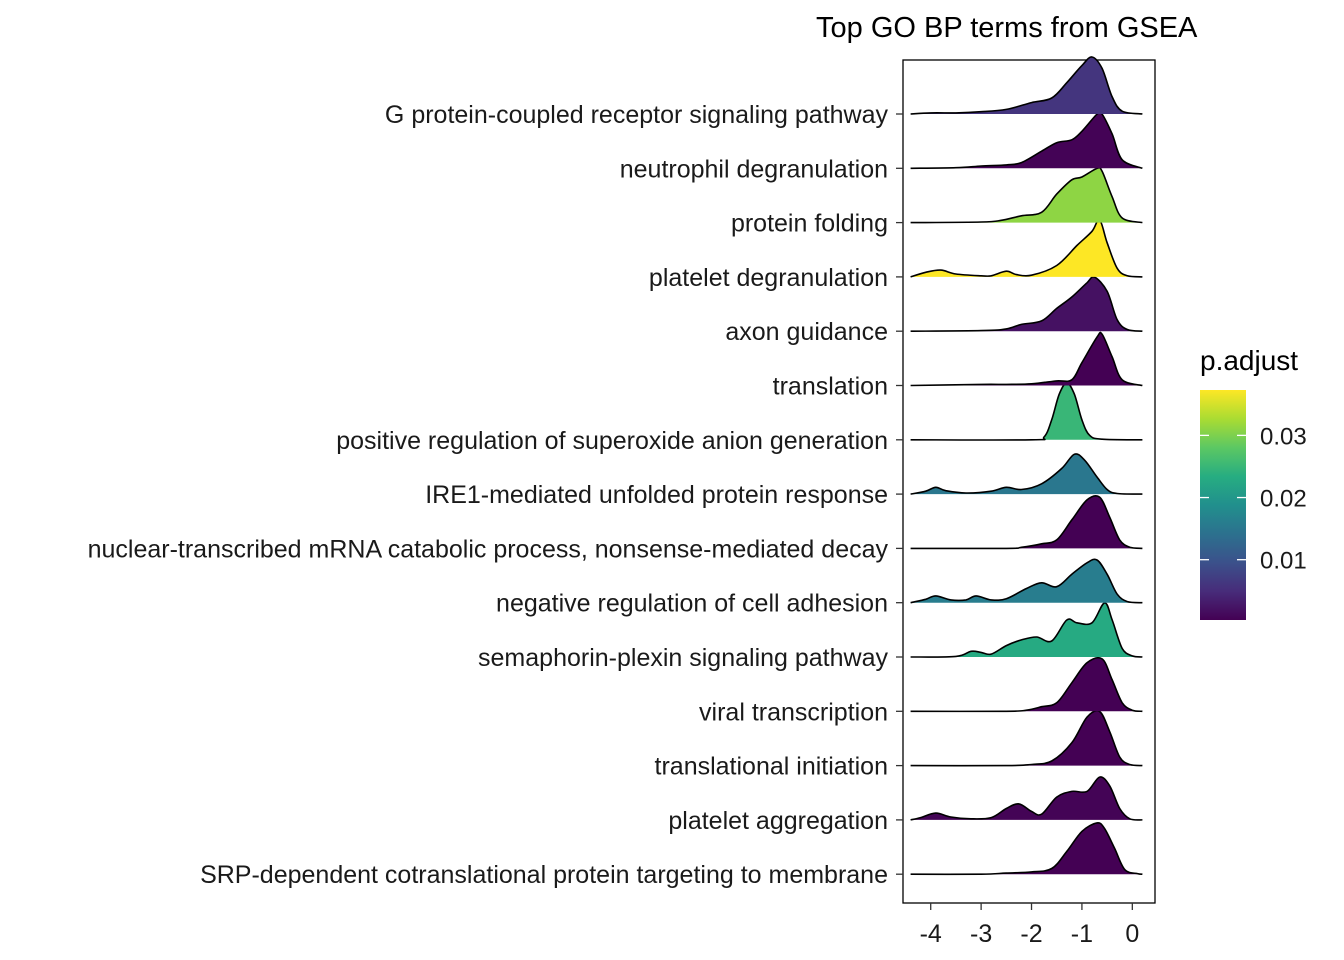 This screenshot has height=960, width=1344. Describe the element at coordinates (1253, 505) in the screenshot. I see `color-legend: 0.01 0.02 0.03` at that location.